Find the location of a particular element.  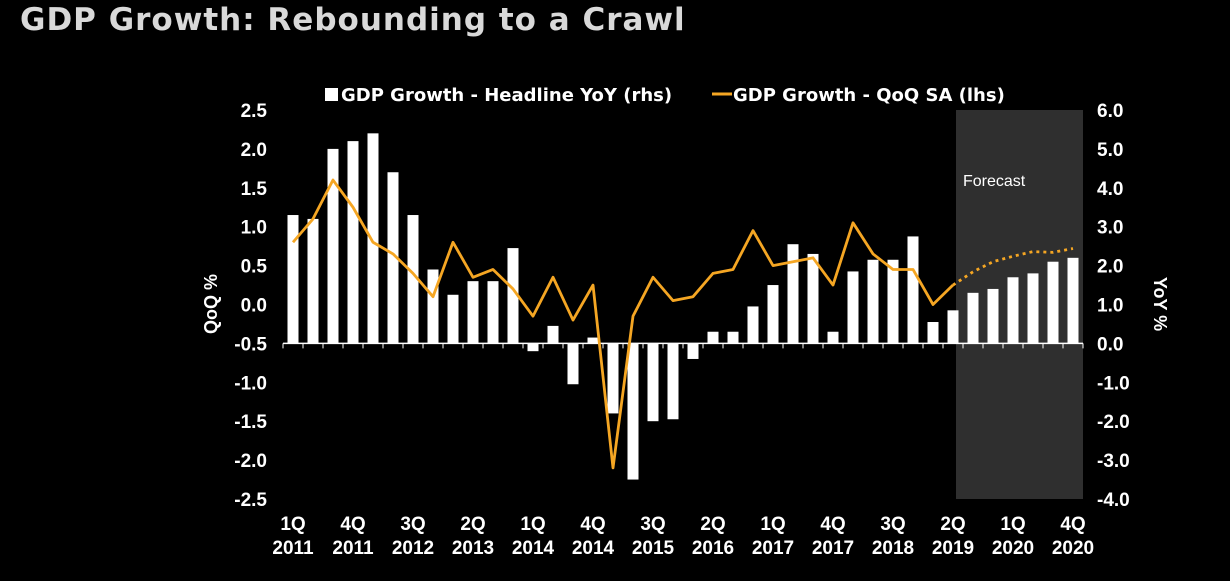

y-right-tick-label: 3.0 is located at coordinates (1110, 228).